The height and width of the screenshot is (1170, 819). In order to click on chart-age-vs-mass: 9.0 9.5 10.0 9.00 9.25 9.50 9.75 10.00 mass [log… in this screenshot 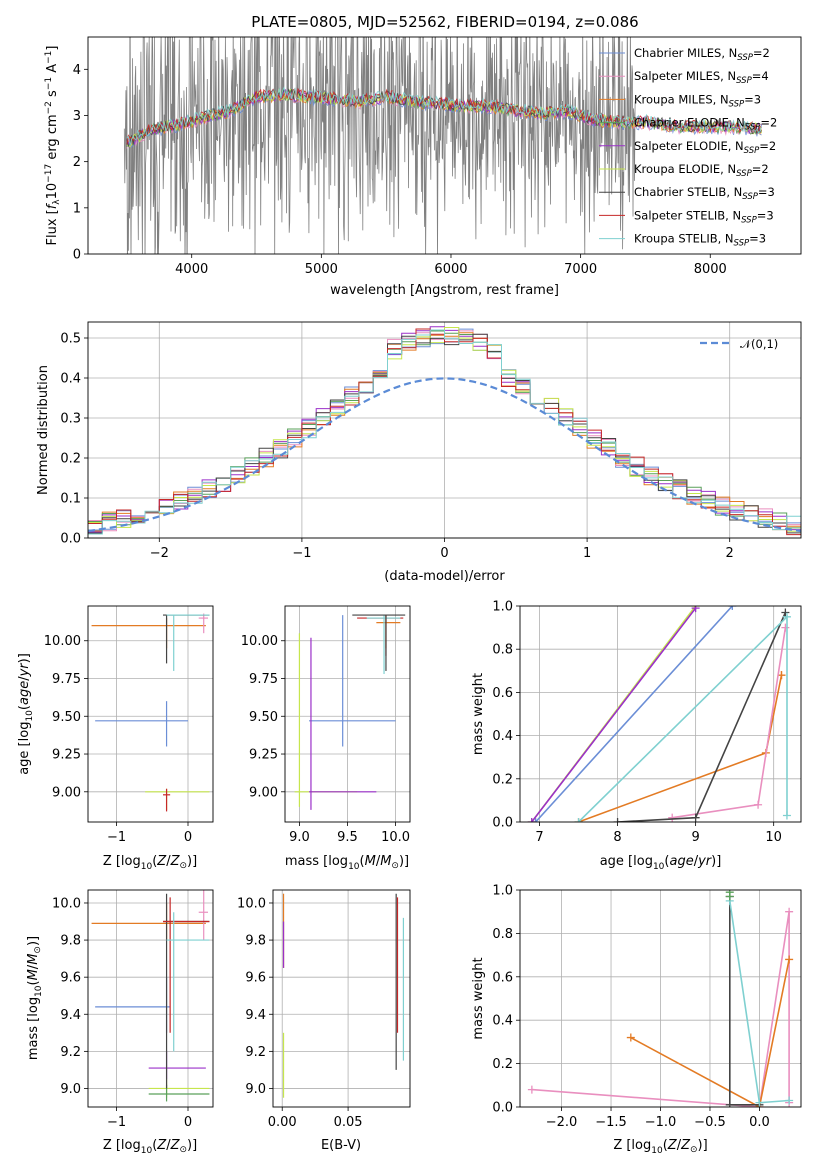, I will do `click(326, 738)`.